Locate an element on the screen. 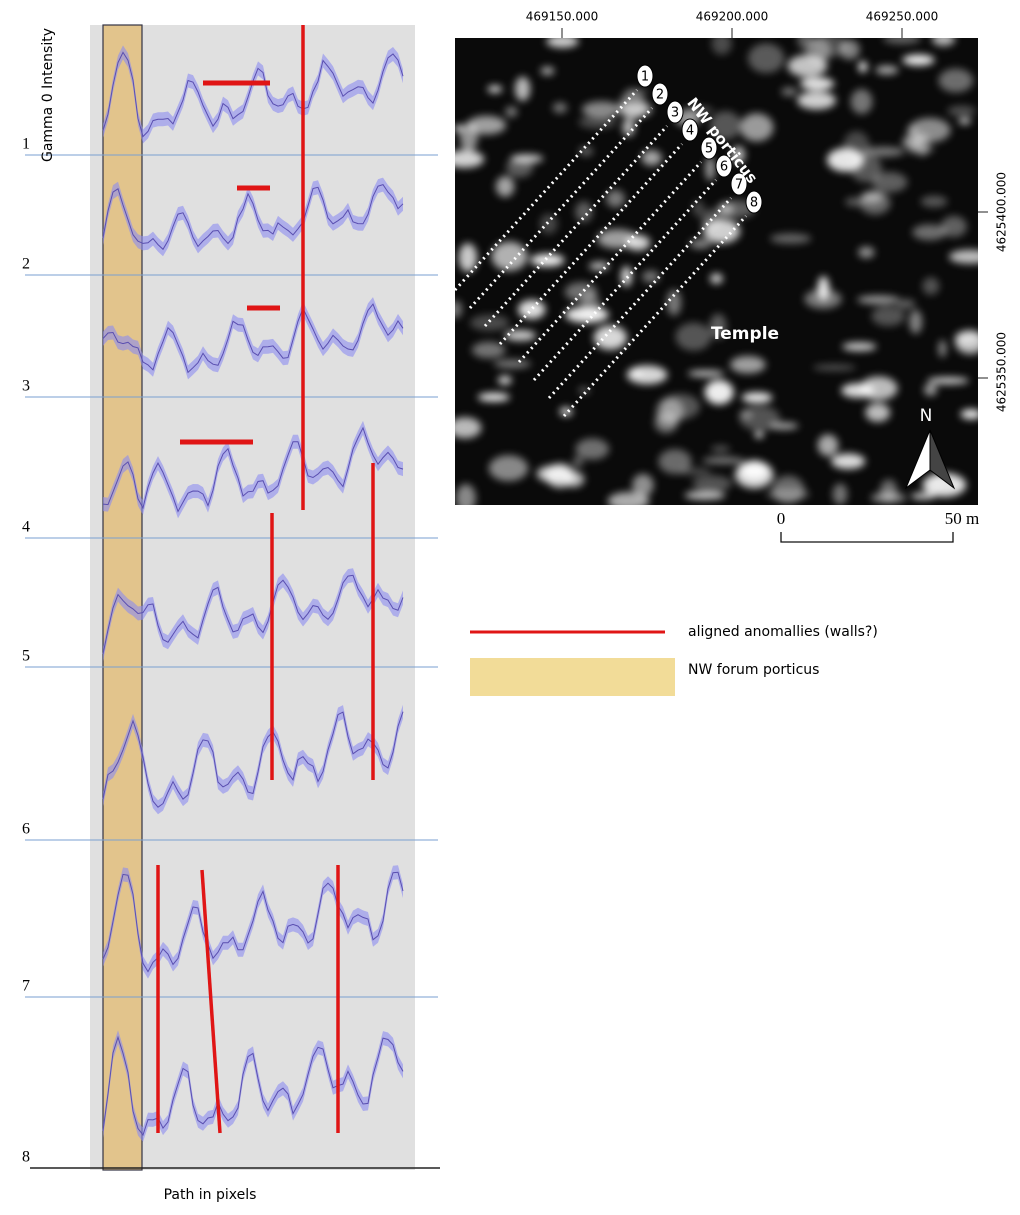 This screenshot has width=1020, height=1215. map-x-tick: 469250.000 is located at coordinates (902, 17).